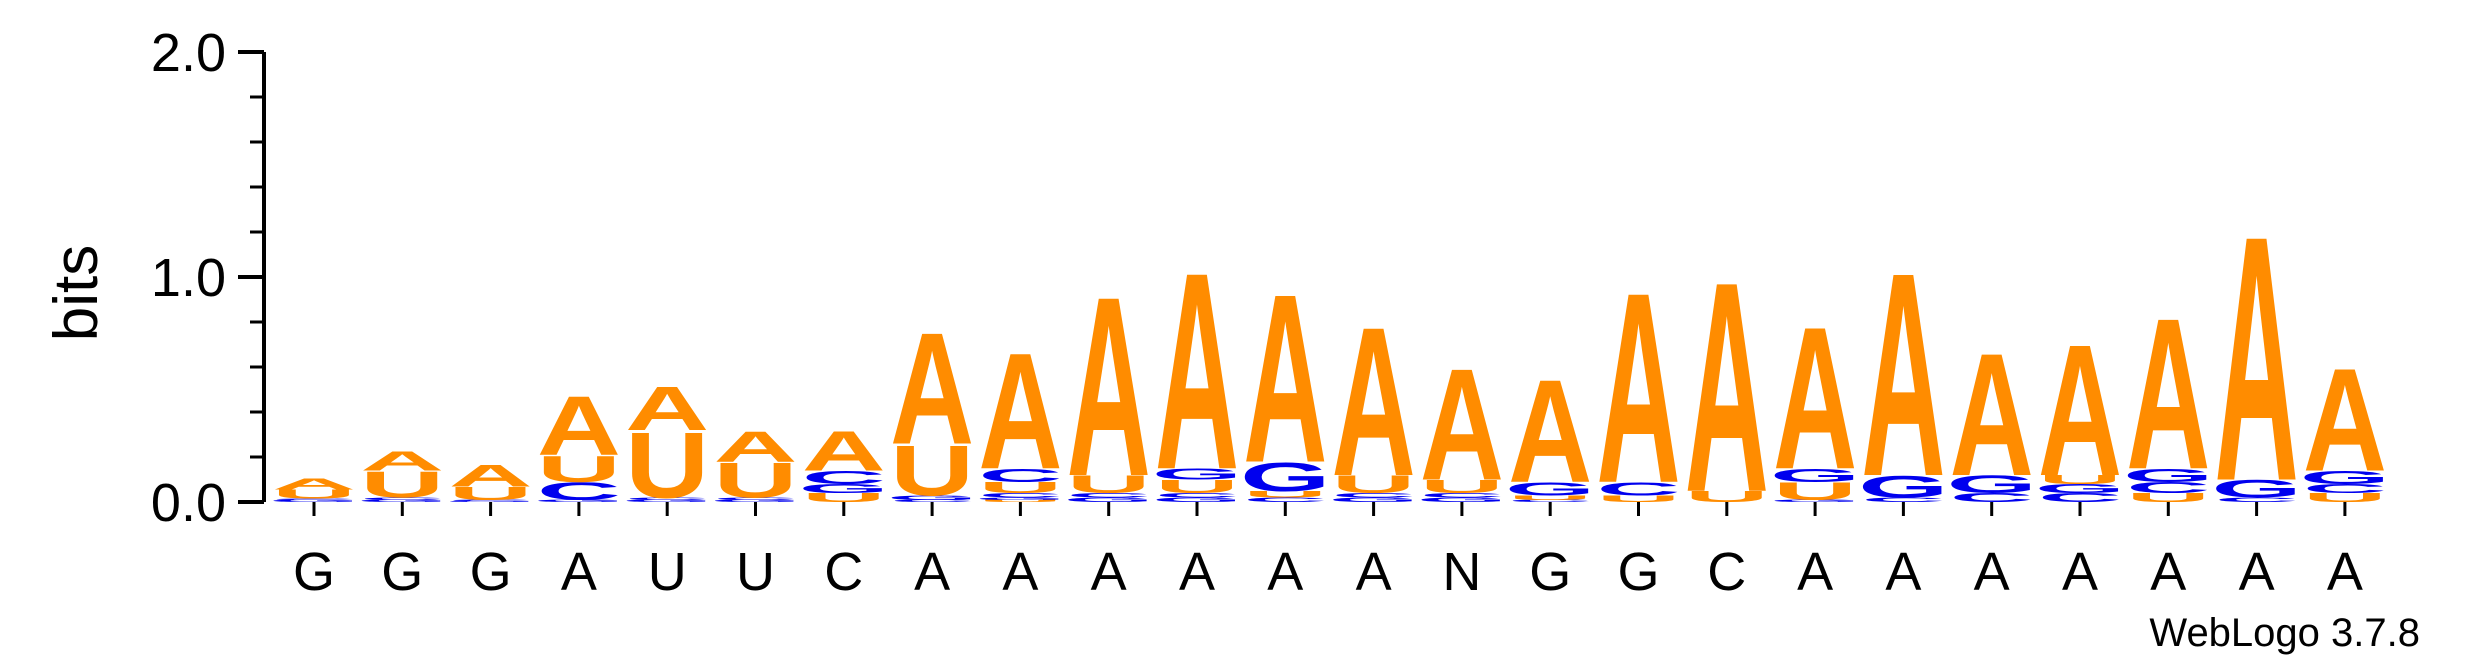 This screenshot has width=2475, height=667. What do you see at coordinates (1461, 572) in the screenshot?
I see `x-tick-label: N` at bounding box center [1461, 572].